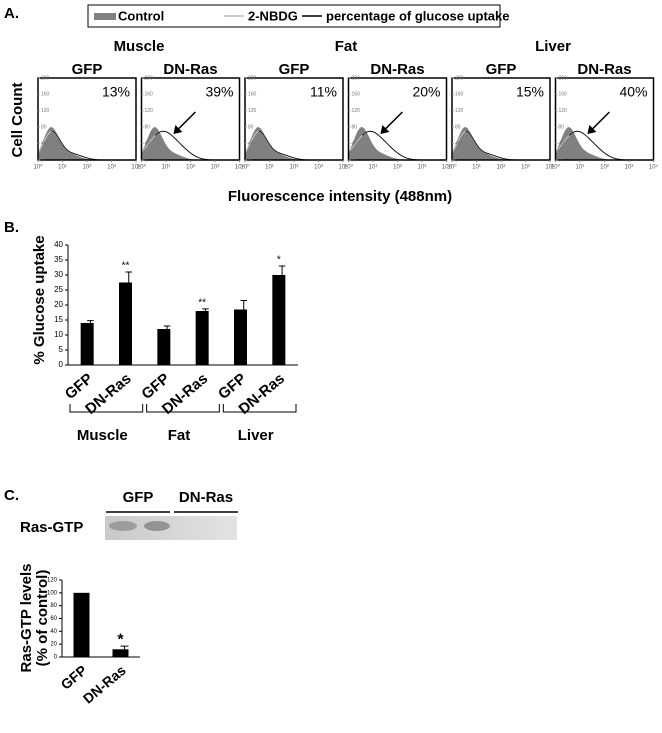 The height and width of the screenshot is (733, 662). What do you see at coordinates (426, 92) in the screenshot?
I see `annotation: 20%` at bounding box center [426, 92].